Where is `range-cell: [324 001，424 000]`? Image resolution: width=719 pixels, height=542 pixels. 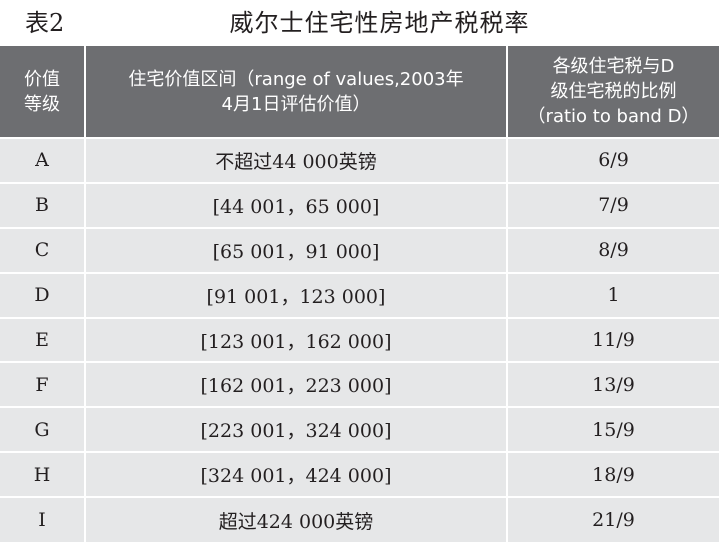 range-cell: [324 001，424 000] is located at coordinates (296, 474).